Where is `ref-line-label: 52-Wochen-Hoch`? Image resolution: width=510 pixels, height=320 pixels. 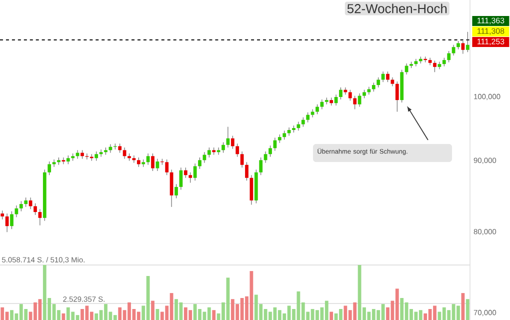
ref-line-label: 52-Wochen-Hoch is located at coordinates (397, 9).